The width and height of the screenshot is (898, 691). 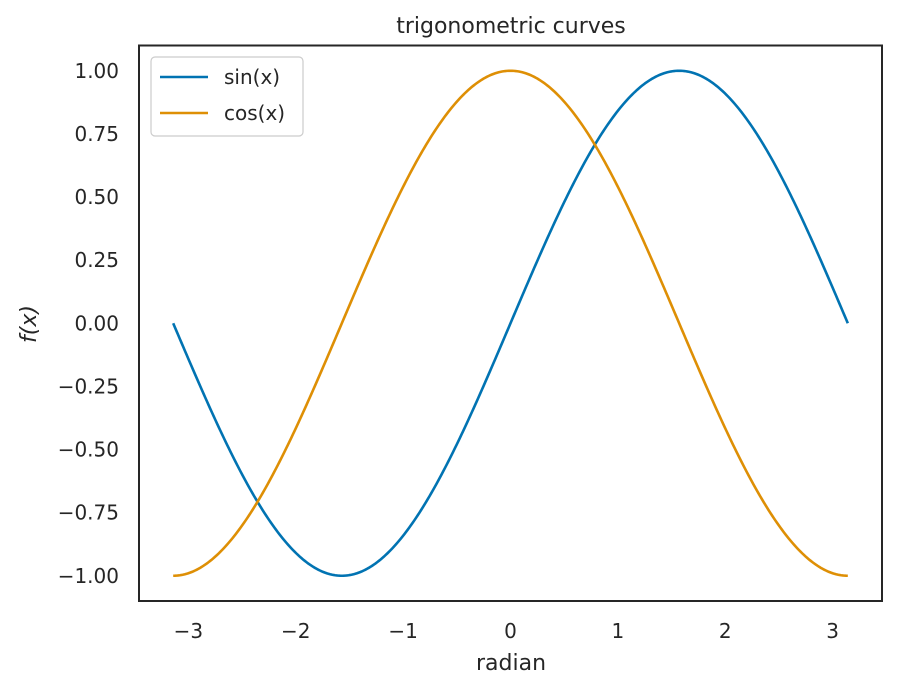 I want to click on y-tick-label: −0.75, so click(x=88, y=513).